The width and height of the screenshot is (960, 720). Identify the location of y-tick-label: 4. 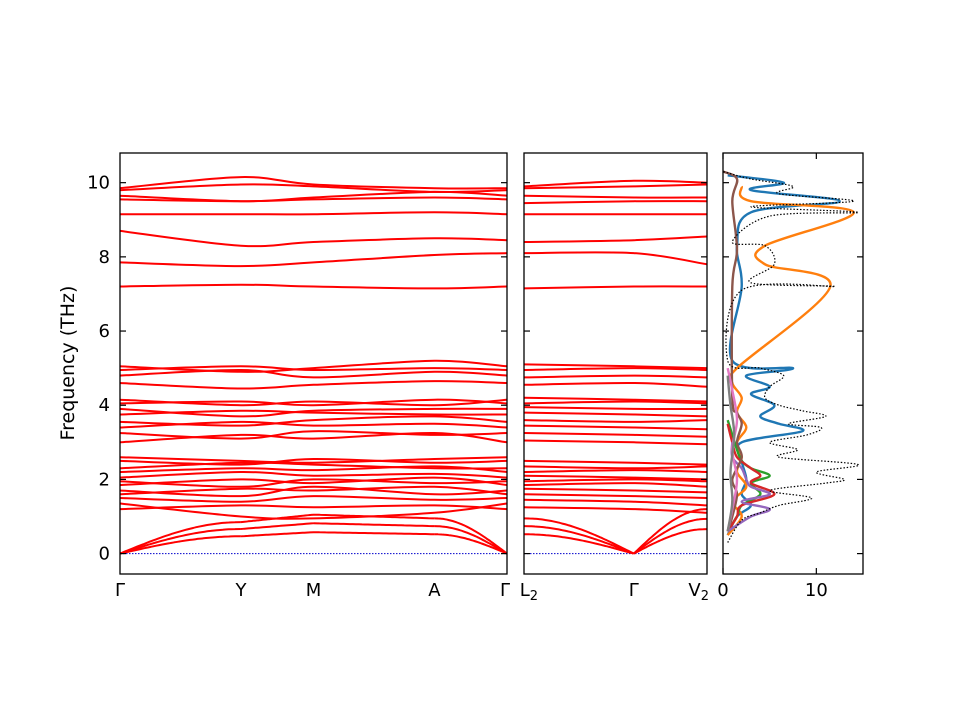
(104, 405).